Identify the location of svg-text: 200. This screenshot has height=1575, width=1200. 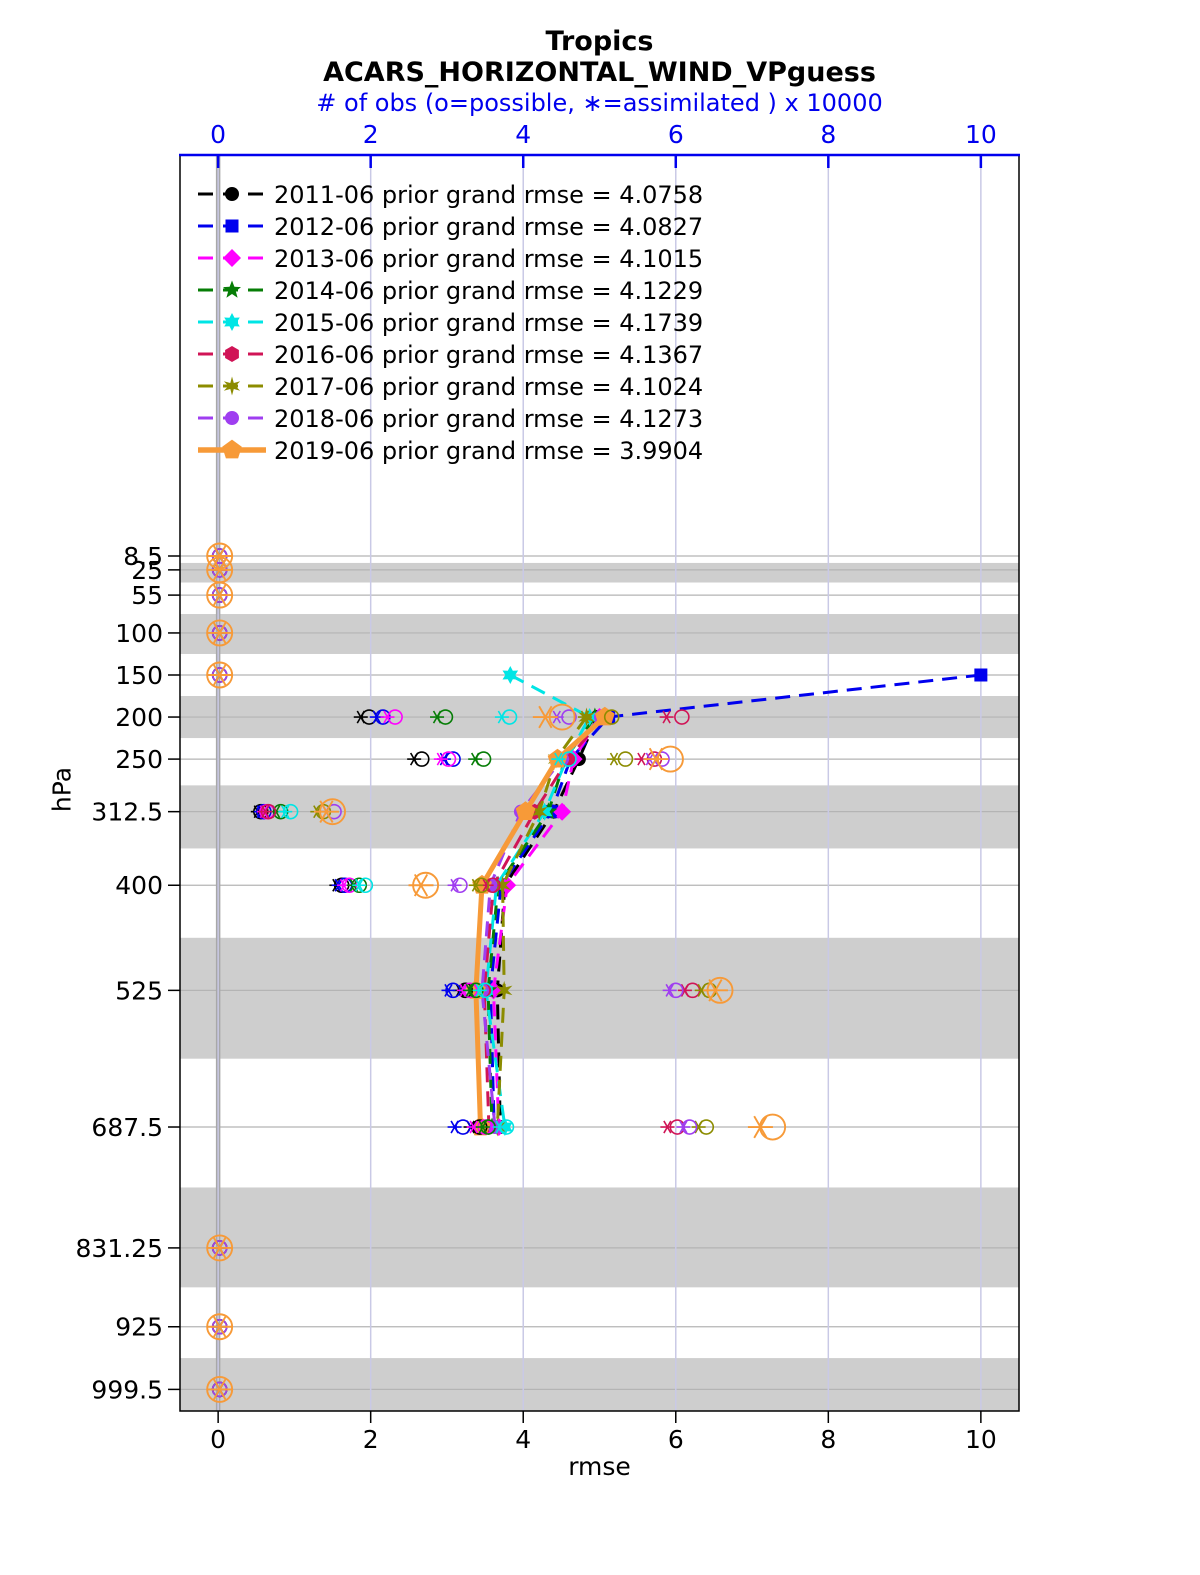
(139, 717).